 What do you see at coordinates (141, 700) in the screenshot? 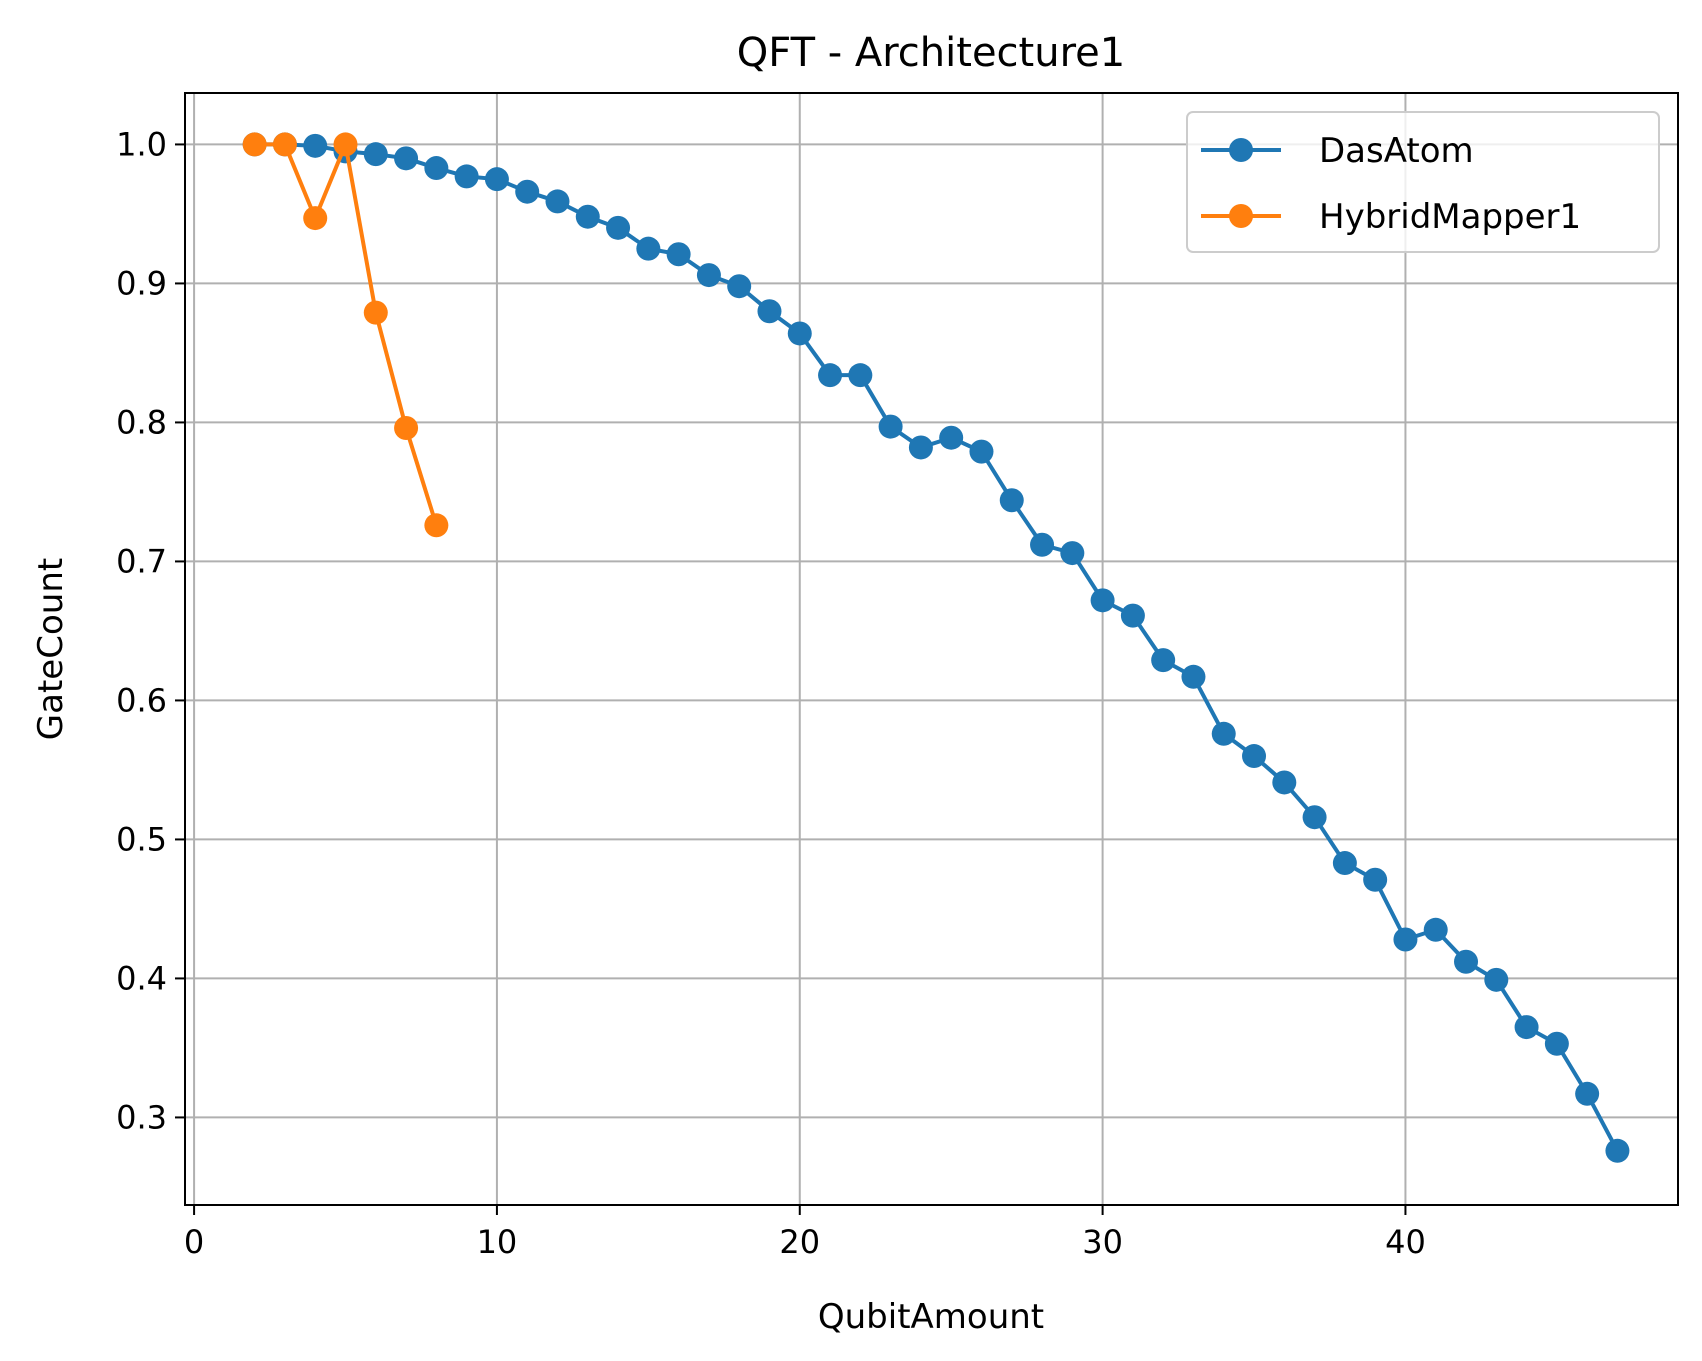
I see `y-tick-label: 0.6` at bounding box center [141, 700].